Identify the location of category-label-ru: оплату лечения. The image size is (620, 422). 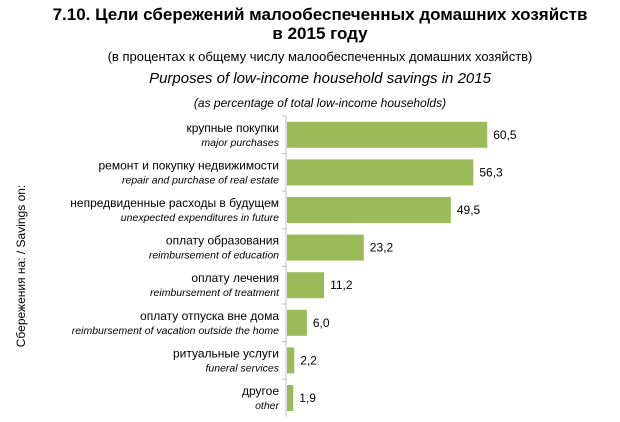
(235, 278).